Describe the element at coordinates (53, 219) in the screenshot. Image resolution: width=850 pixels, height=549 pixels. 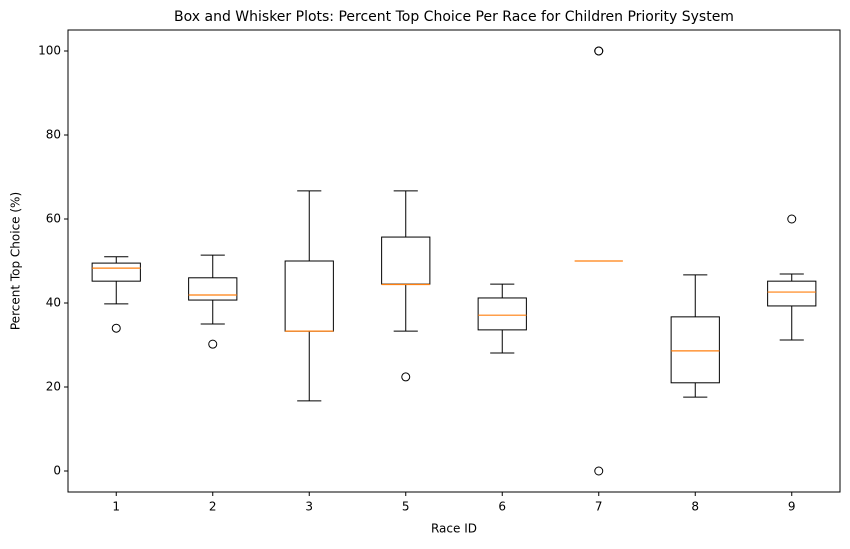
I see `y-tick-label: 60` at that location.